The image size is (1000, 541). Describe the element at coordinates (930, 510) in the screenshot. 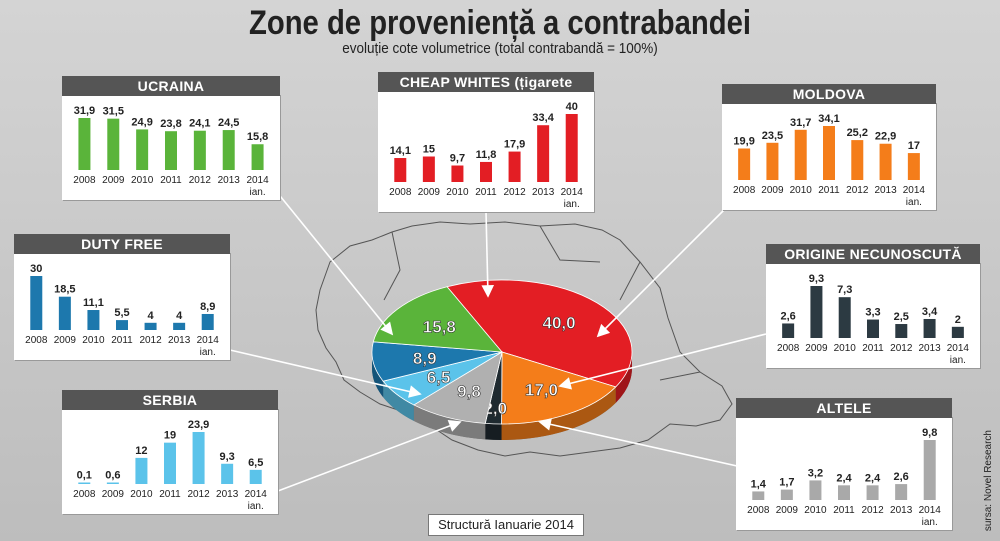

I see `year-label-altele-2014: 2014` at that location.